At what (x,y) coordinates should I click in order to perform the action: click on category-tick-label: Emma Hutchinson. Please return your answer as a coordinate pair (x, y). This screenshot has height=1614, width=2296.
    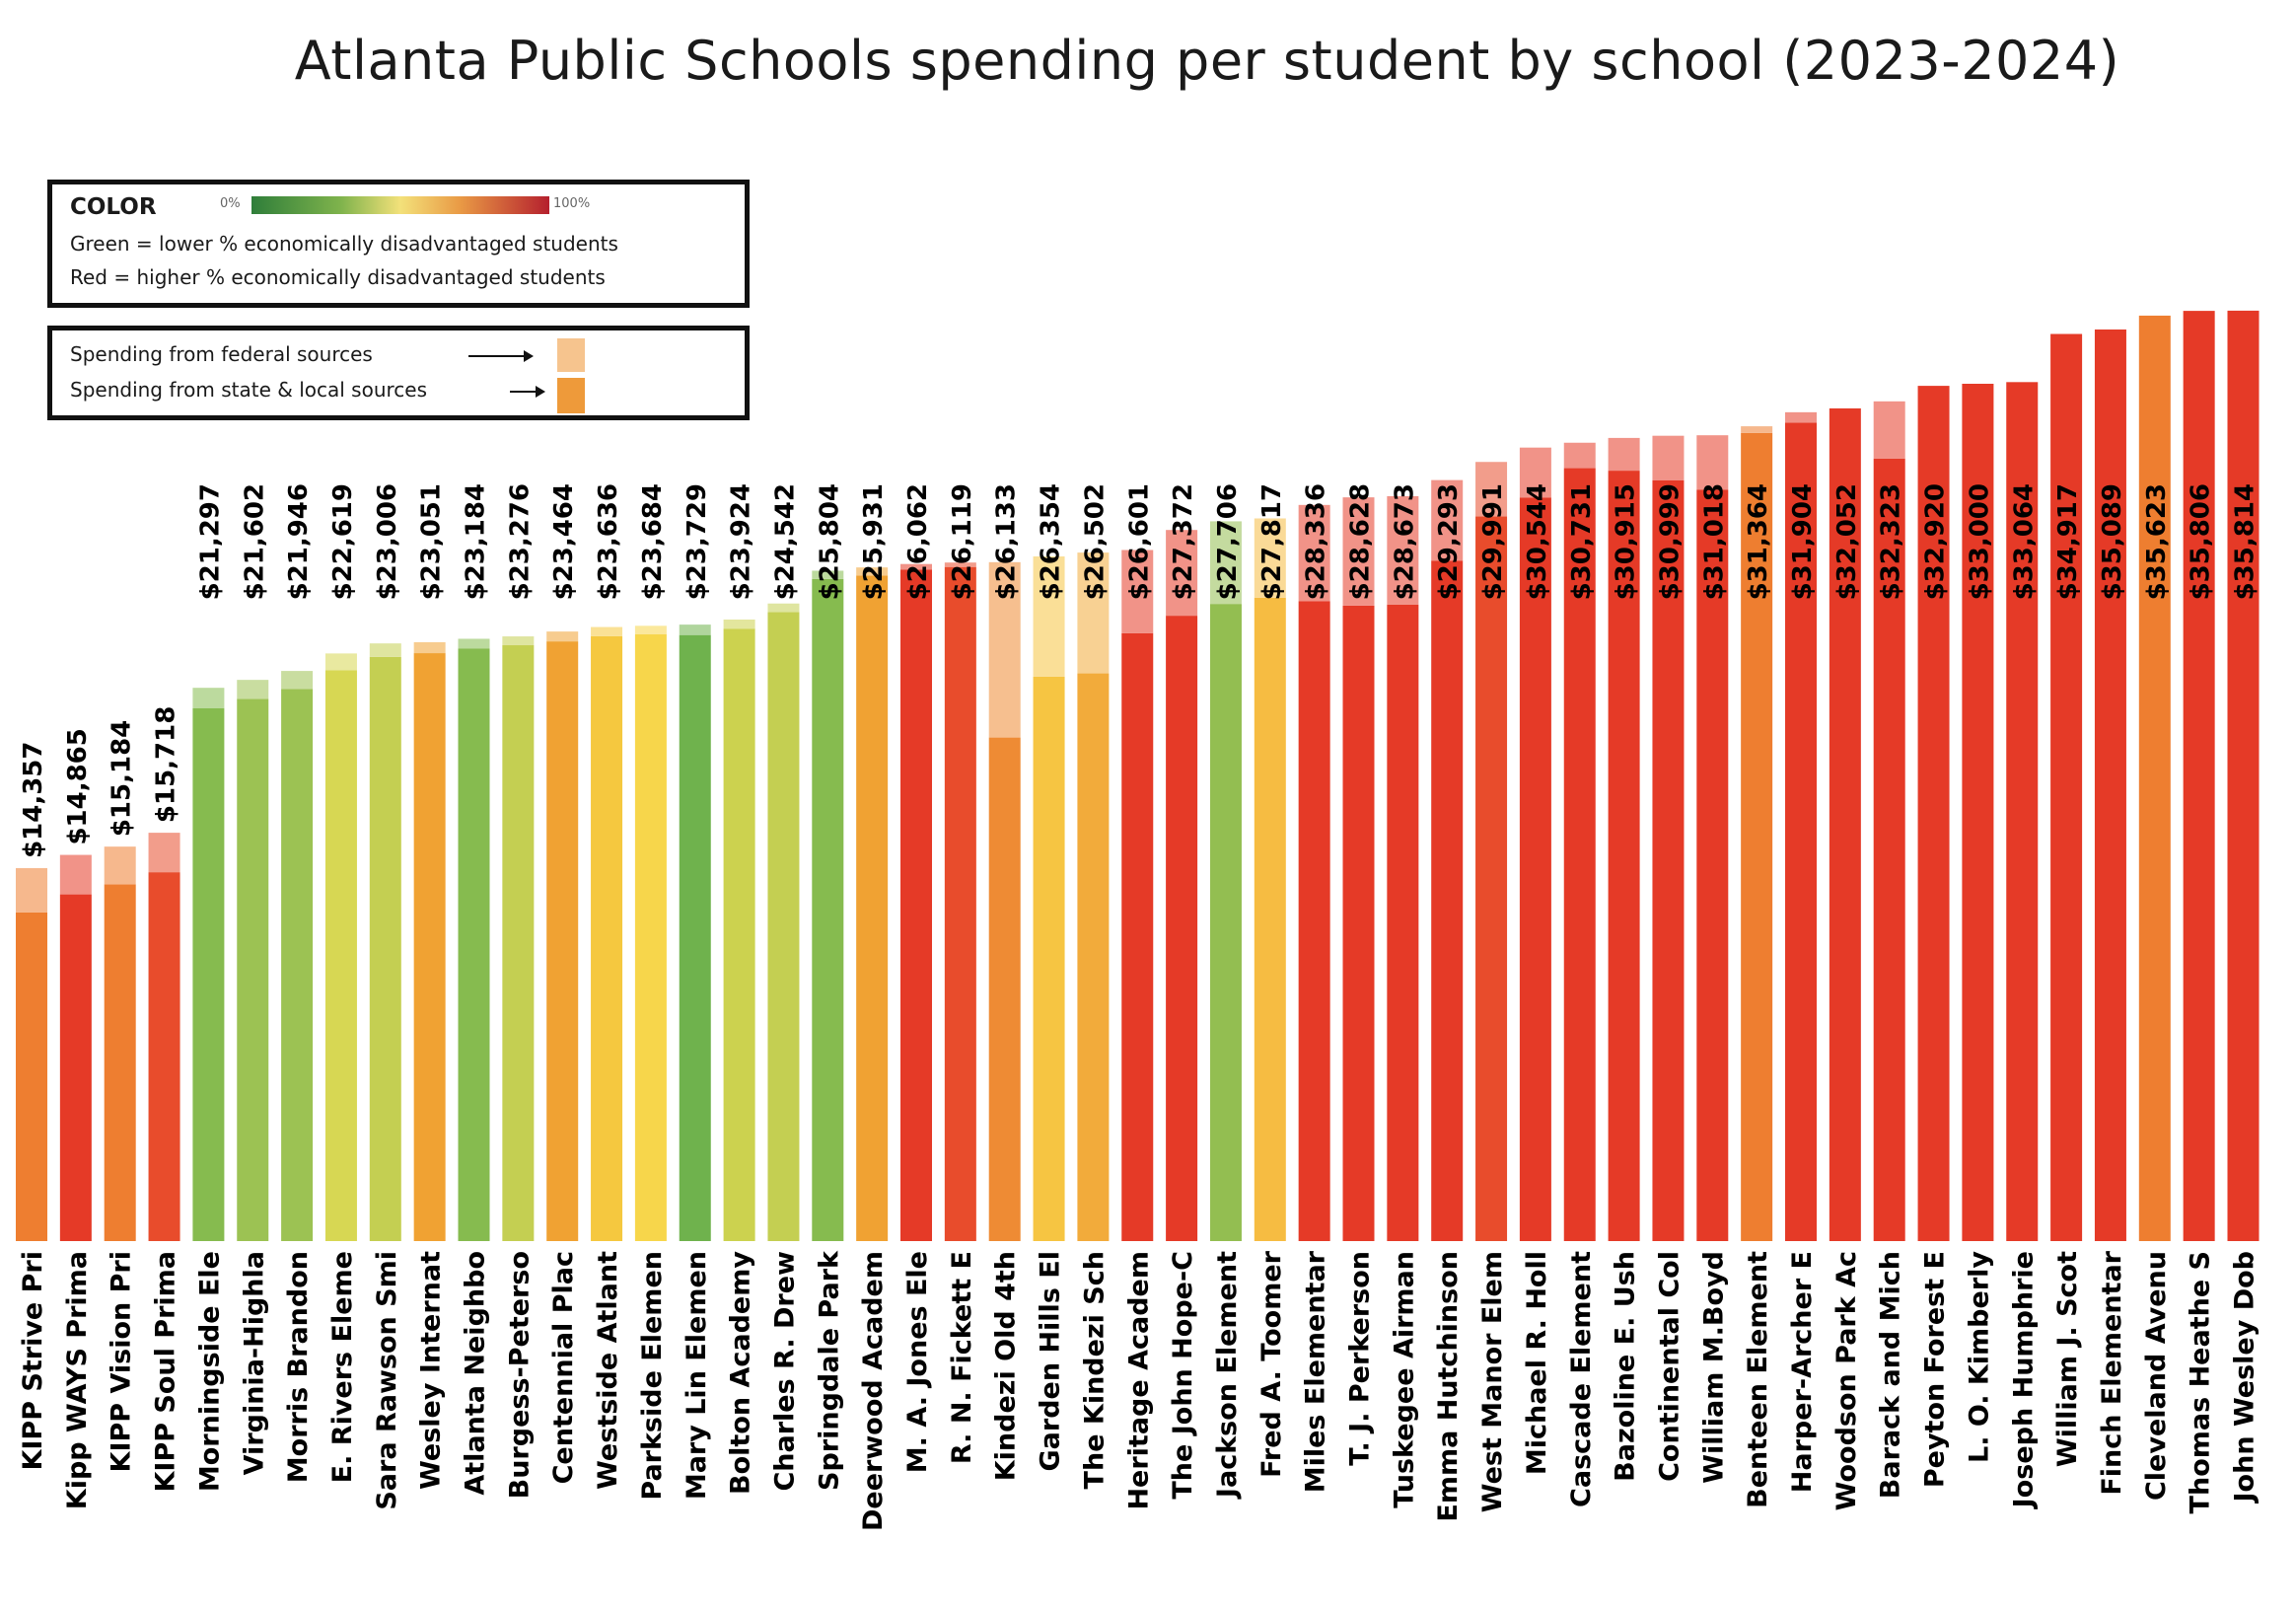
    Looking at the image, I should click on (1449, 1386).